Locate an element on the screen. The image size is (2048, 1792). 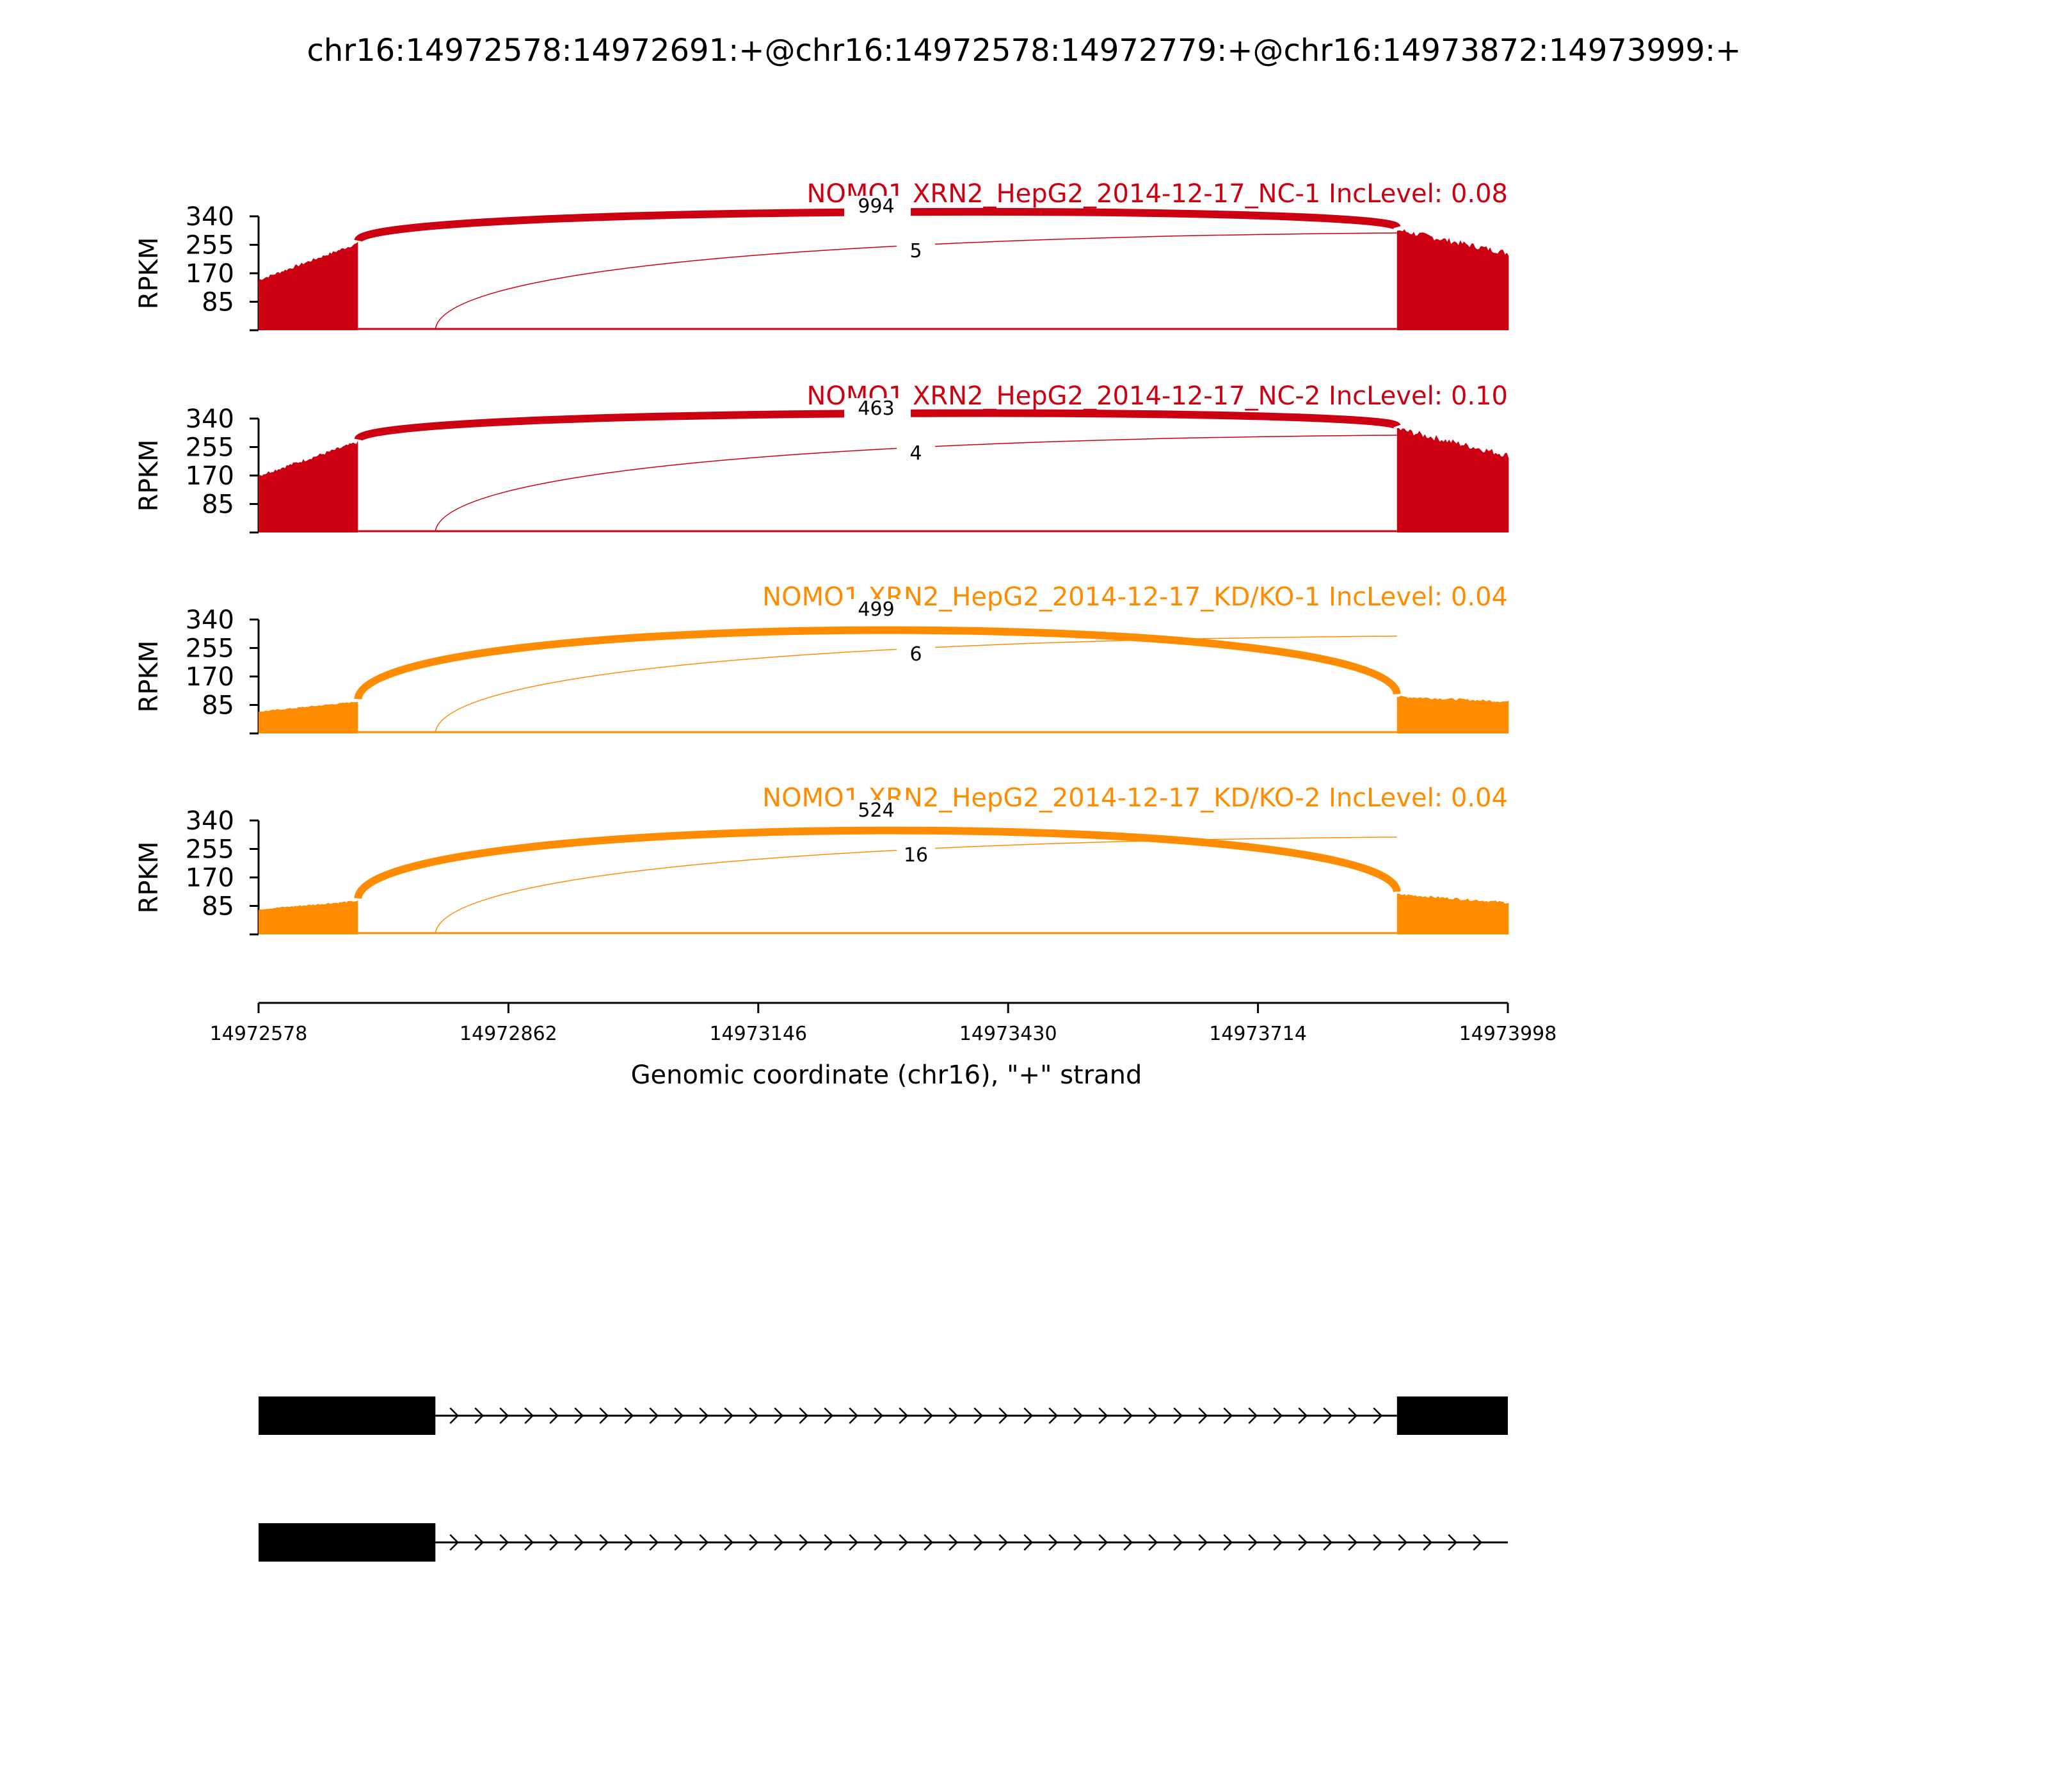
junction-count-minor: 4 is located at coordinates (916, 453).